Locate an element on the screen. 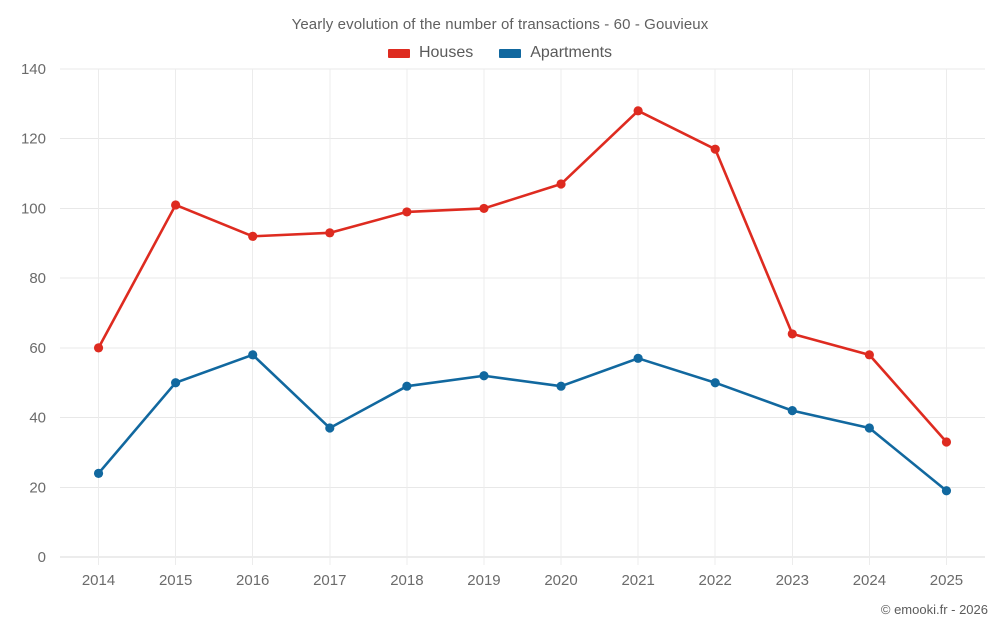 The height and width of the screenshot is (625, 1000). y-axis-tick-label: 60 is located at coordinates (37, 348).